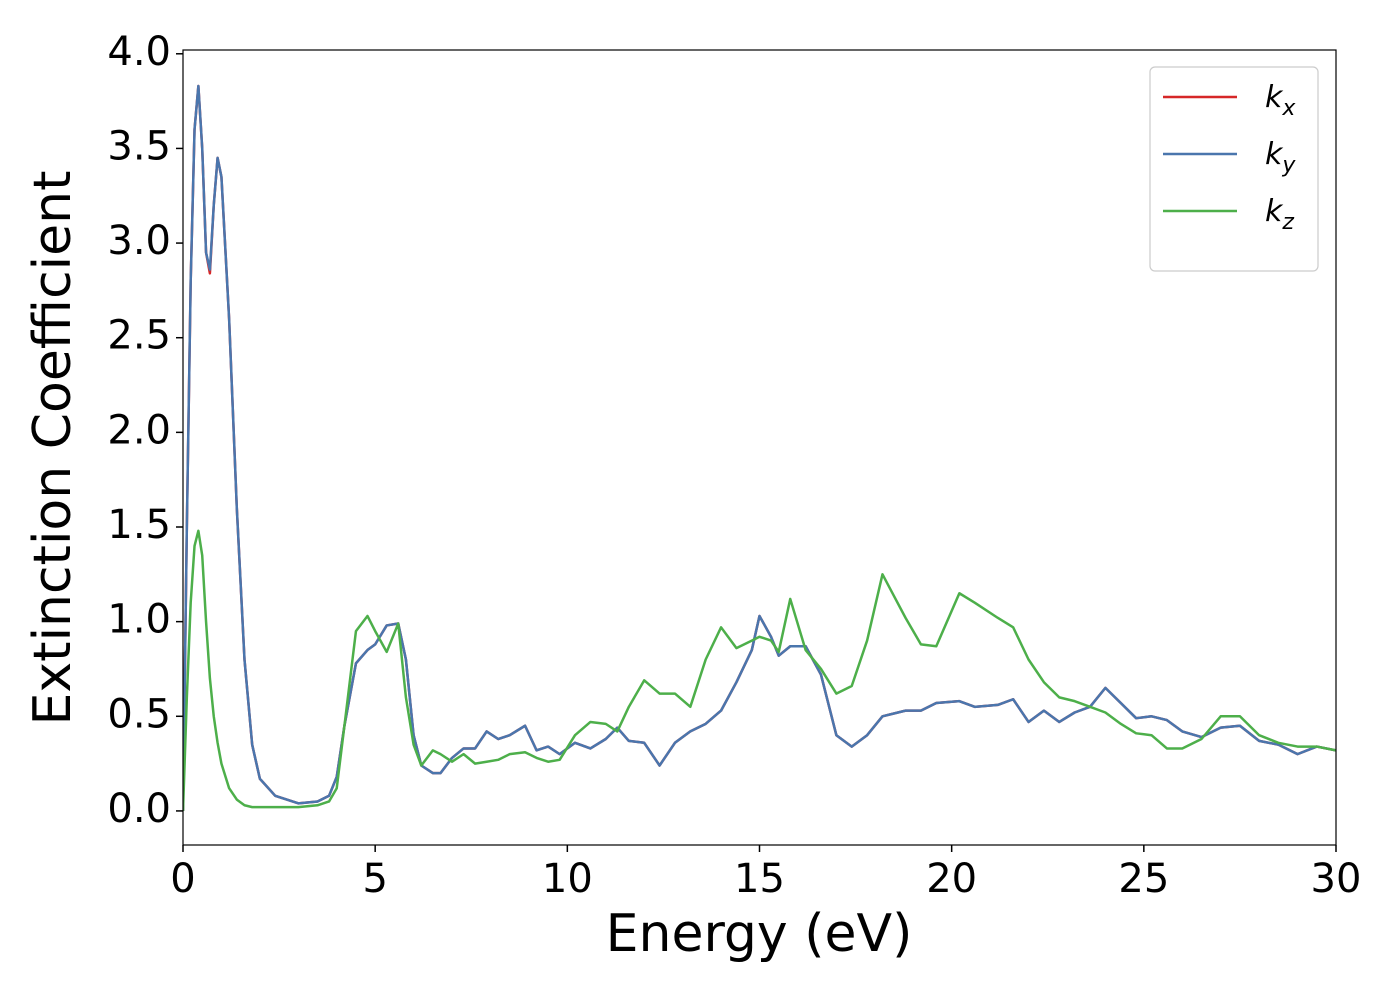 This screenshot has width=1400, height=1000. I want to click on x-tick-label: 5, so click(374, 879).